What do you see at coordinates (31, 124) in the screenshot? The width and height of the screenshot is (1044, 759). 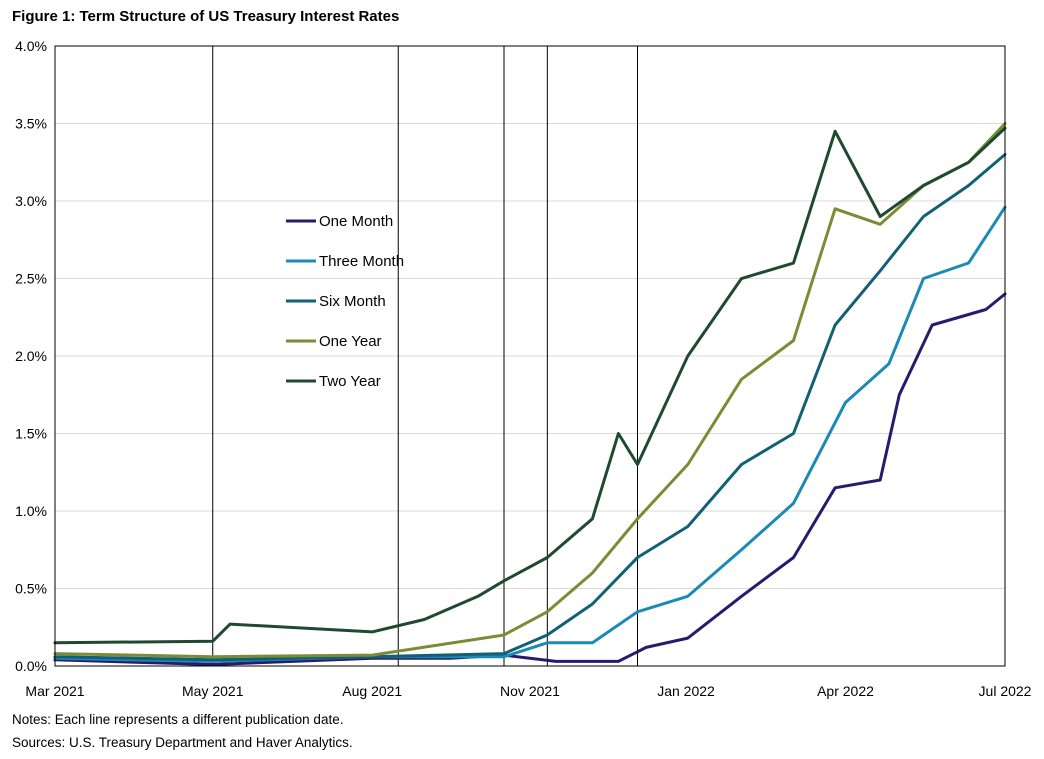 I see `y-tick-label: 3.5%` at bounding box center [31, 124].